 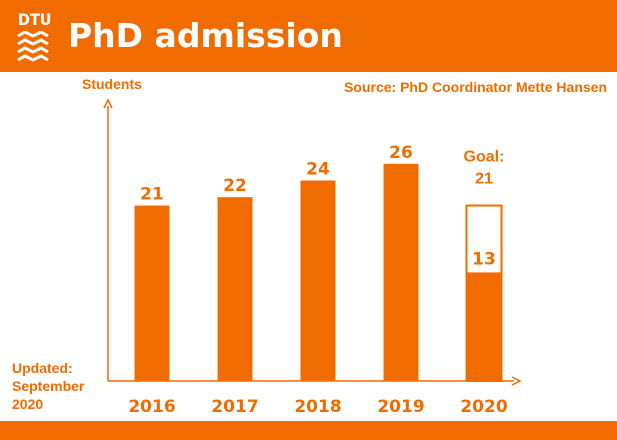 I want to click on dtu-logo: DTU, so click(x=35, y=19).